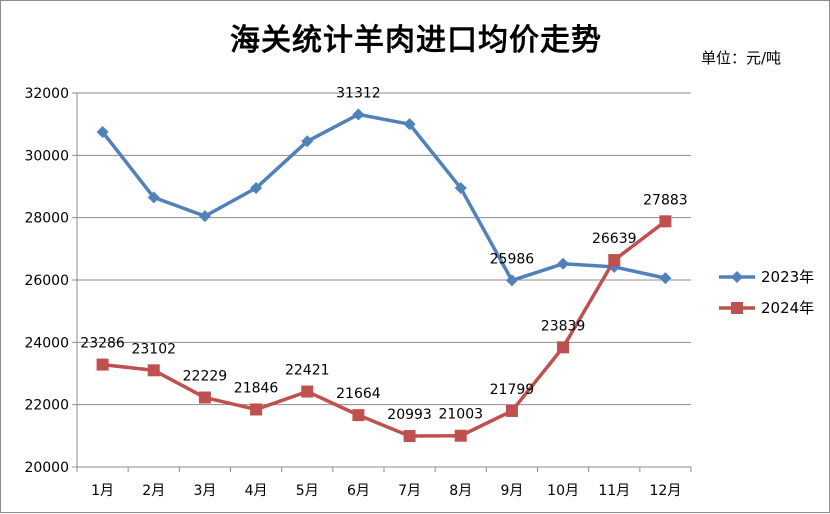 Image resolution: width=830 pixels, height=514 pixels. Describe the element at coordinates (46, 281) in the screenshot. I see `y-tick-label: 26000` at that location.